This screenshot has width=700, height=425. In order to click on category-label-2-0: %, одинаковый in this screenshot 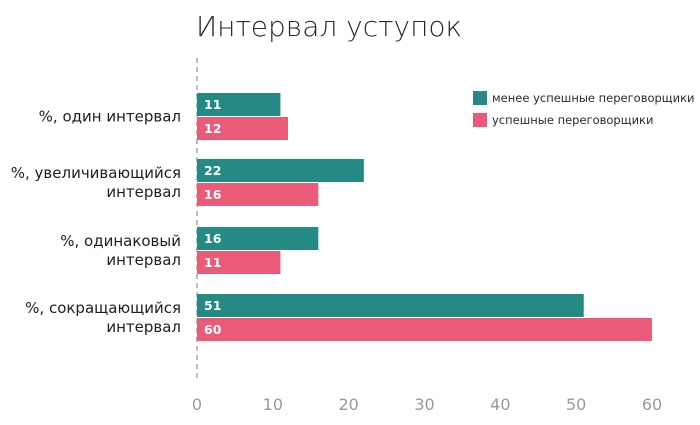, I will do `click(120, 241)`.